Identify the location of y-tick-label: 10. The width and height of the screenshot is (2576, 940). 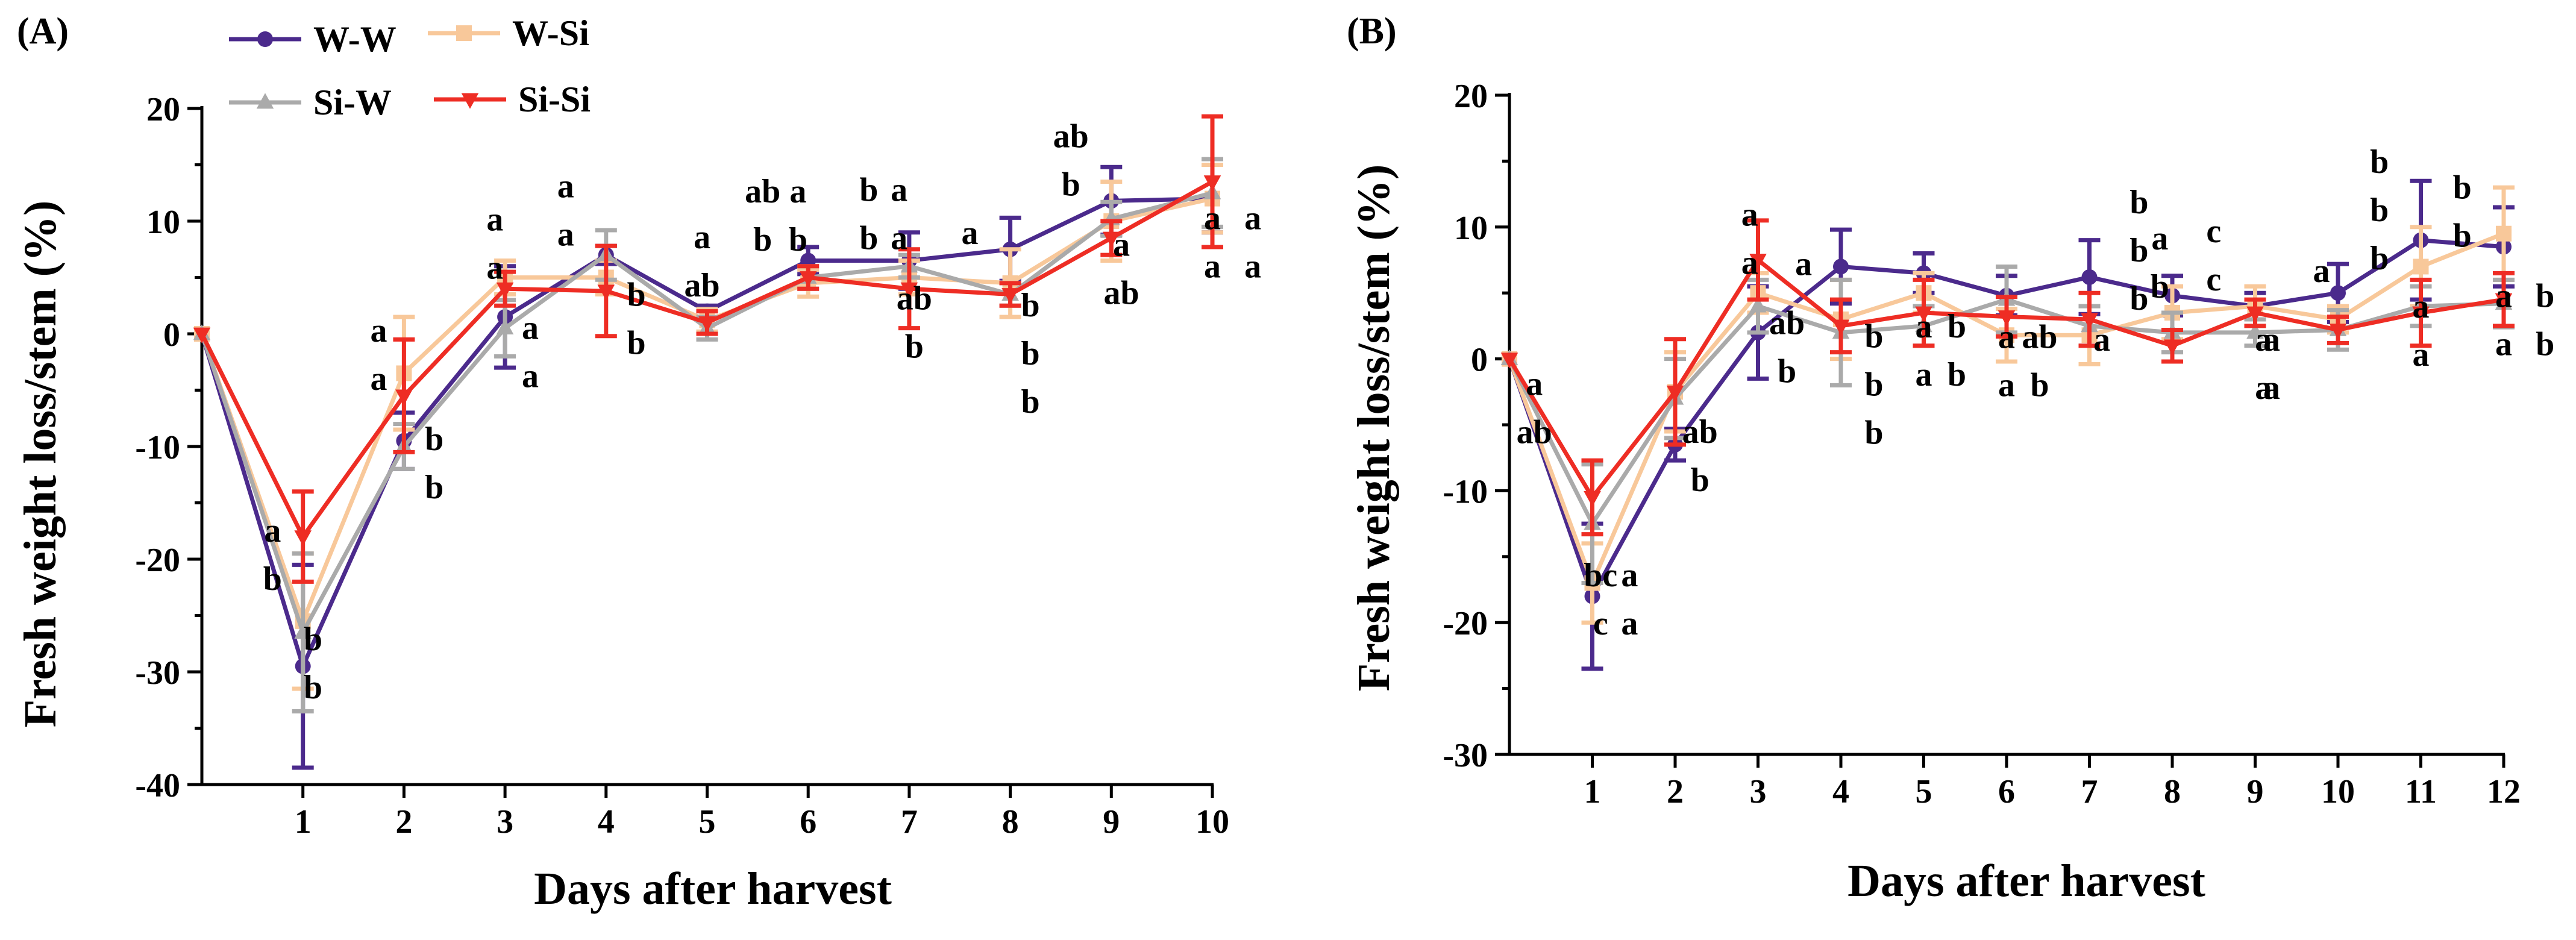
(1471, 228).